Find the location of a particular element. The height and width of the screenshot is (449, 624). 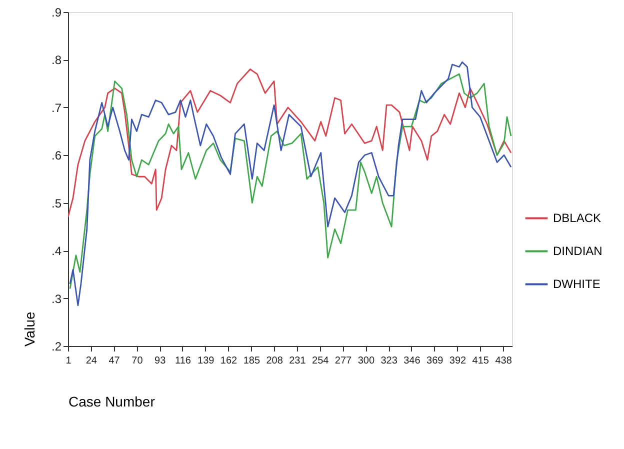

x-tick-label: 139 is located at coordinates (206, 361).